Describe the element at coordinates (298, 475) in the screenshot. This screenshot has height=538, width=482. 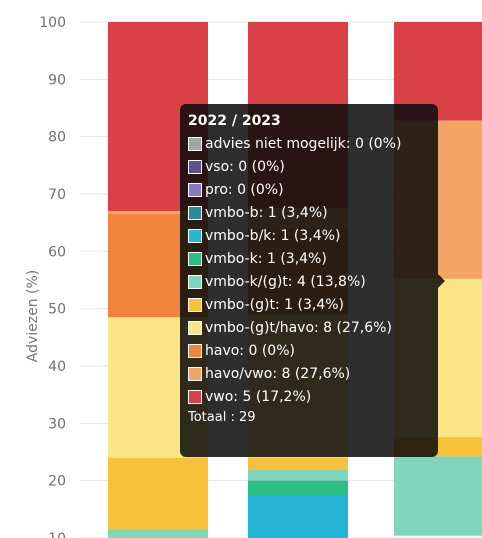
I see `bar-2-segment-vmbo-k-g-t` at that location.